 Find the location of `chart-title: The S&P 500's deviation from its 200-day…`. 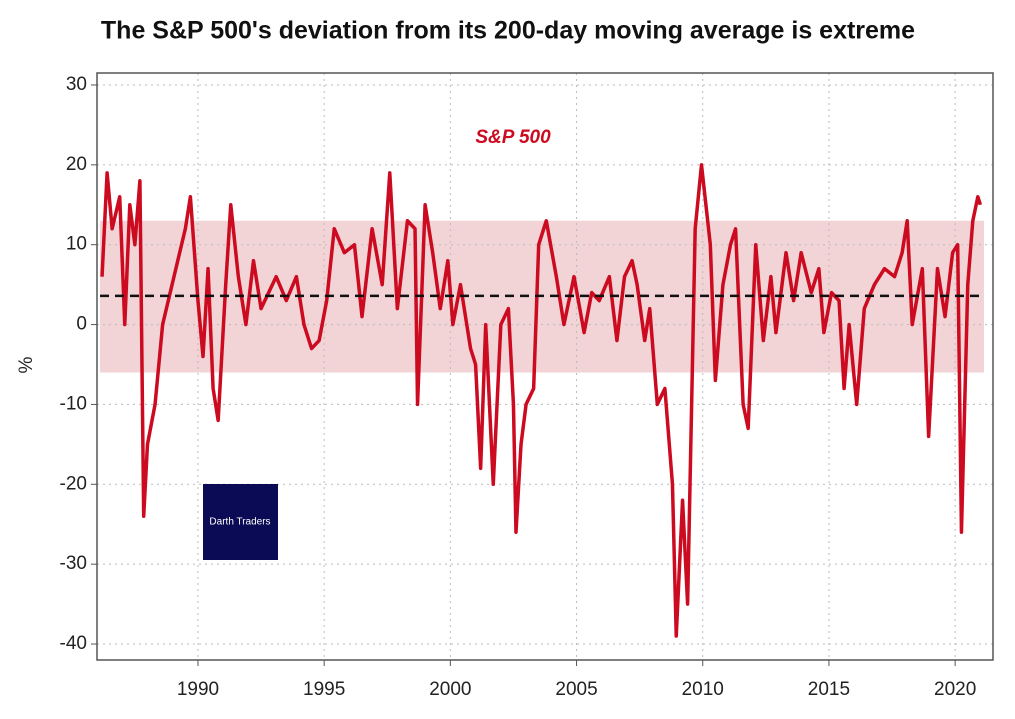

chart-title: The S&P 500's deviation from its 200-day… is located at coordinates (508, 31).